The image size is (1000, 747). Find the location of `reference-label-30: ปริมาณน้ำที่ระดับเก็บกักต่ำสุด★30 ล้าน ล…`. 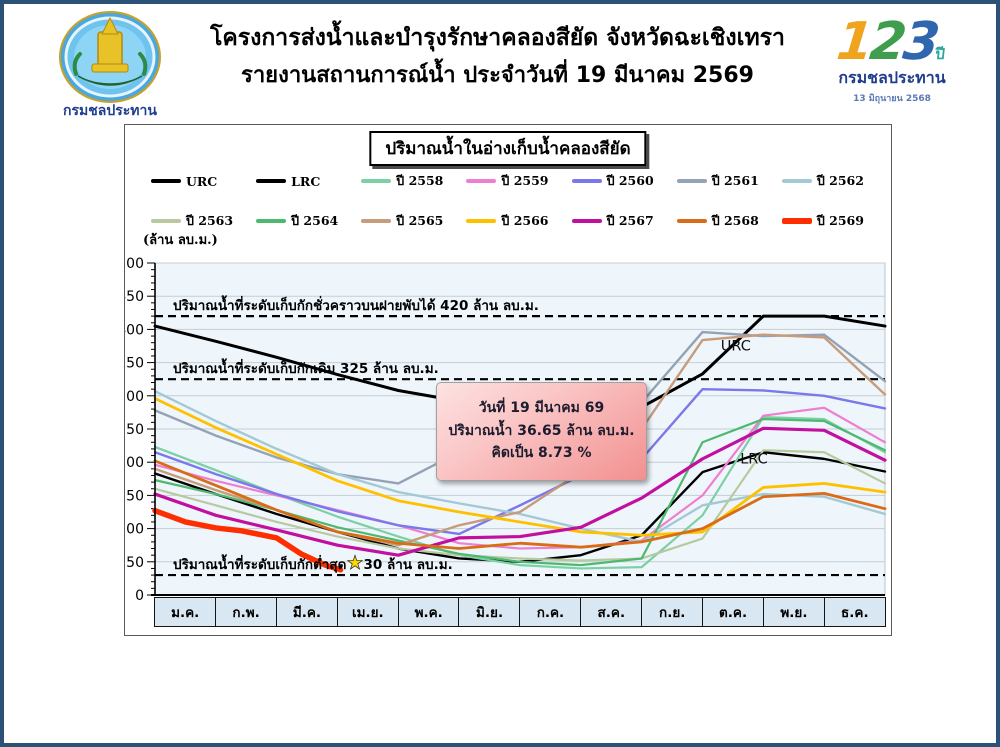

reference-label-30: ปริมาณน้ำที่ระดับเก็บกักต่ำสุด★30 ล้าน ล… is located at coordinates (313, 563).